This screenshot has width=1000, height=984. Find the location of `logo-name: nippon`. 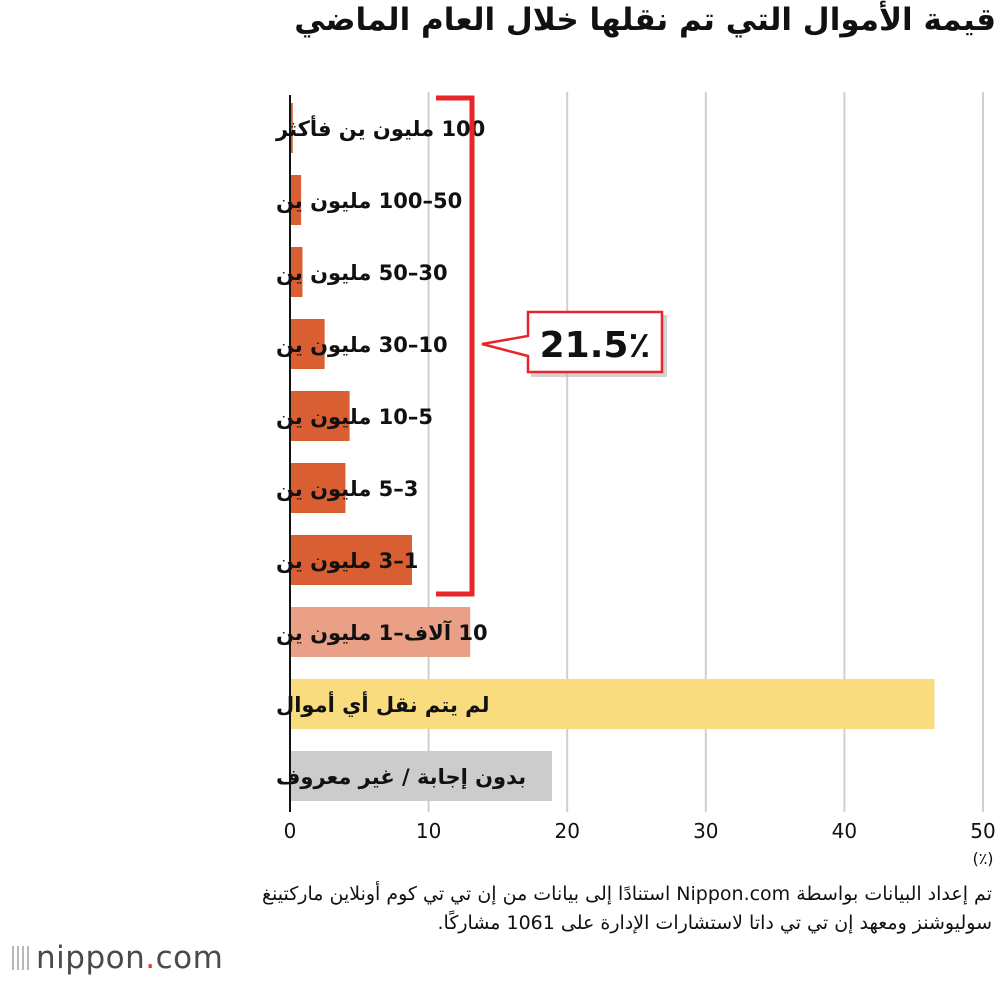

logo-name: nippon is located at coordinates (91, 958).